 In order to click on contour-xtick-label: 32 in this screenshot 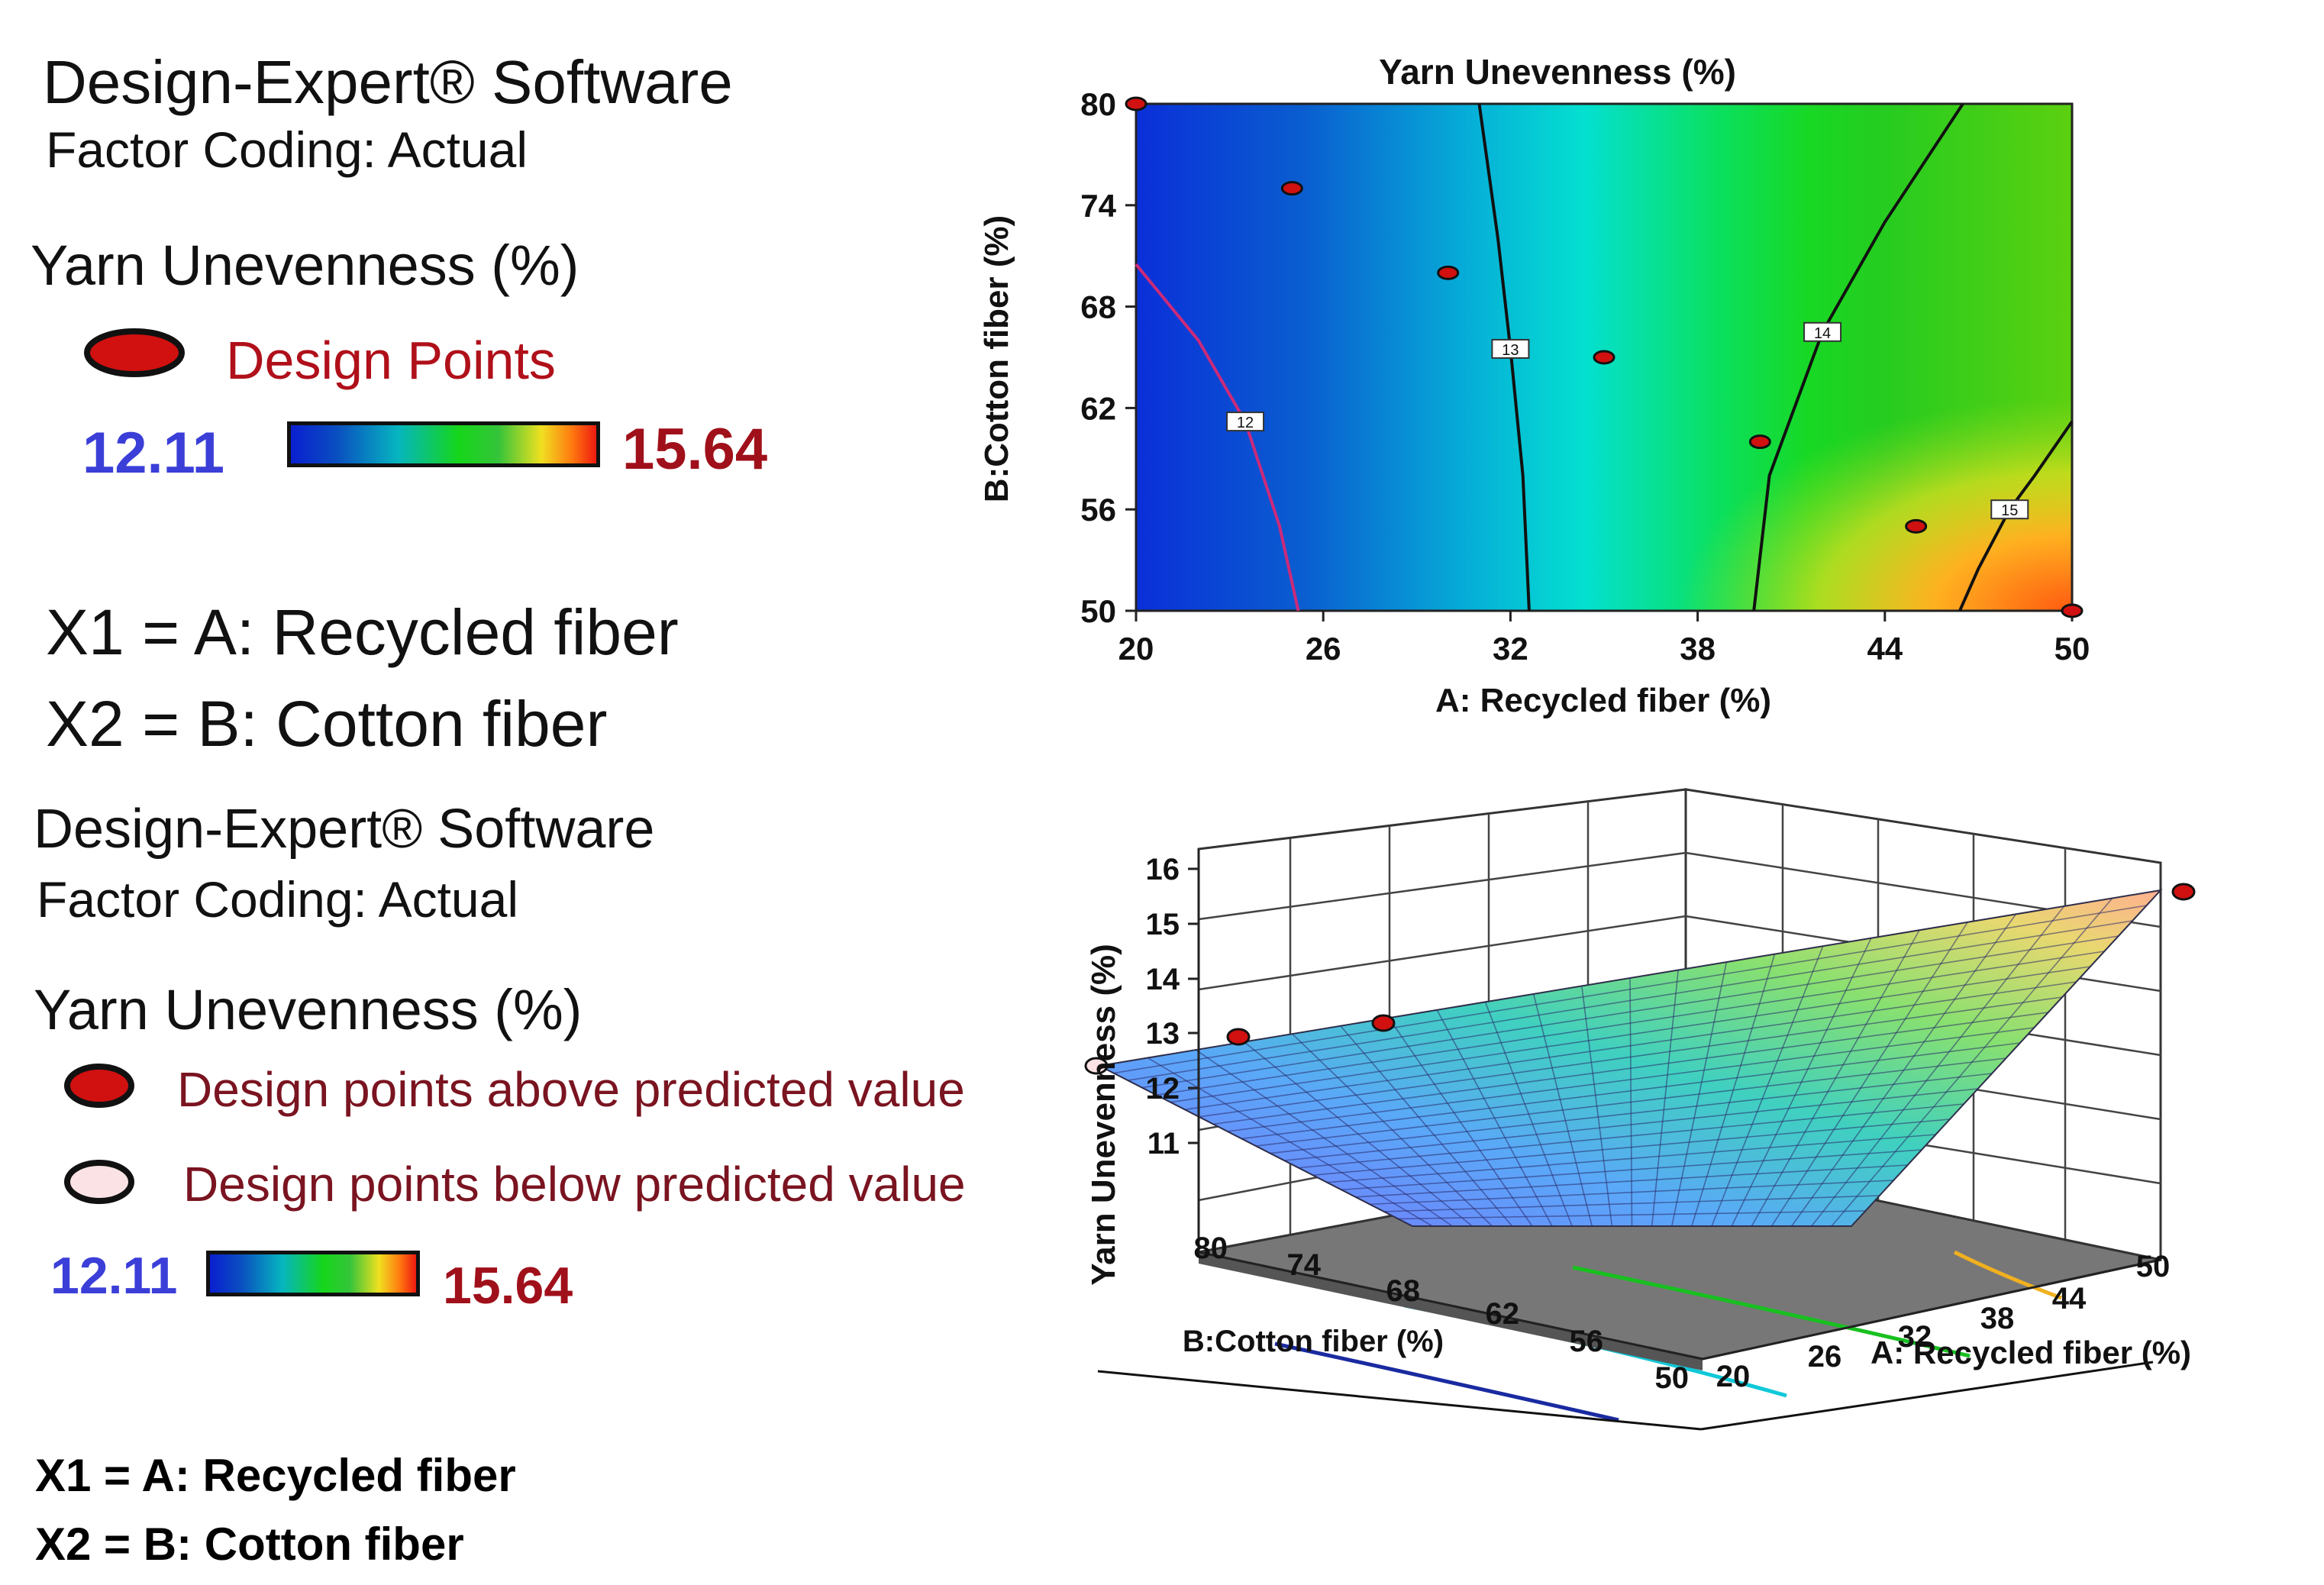, I will do `click(1510, 649)`.